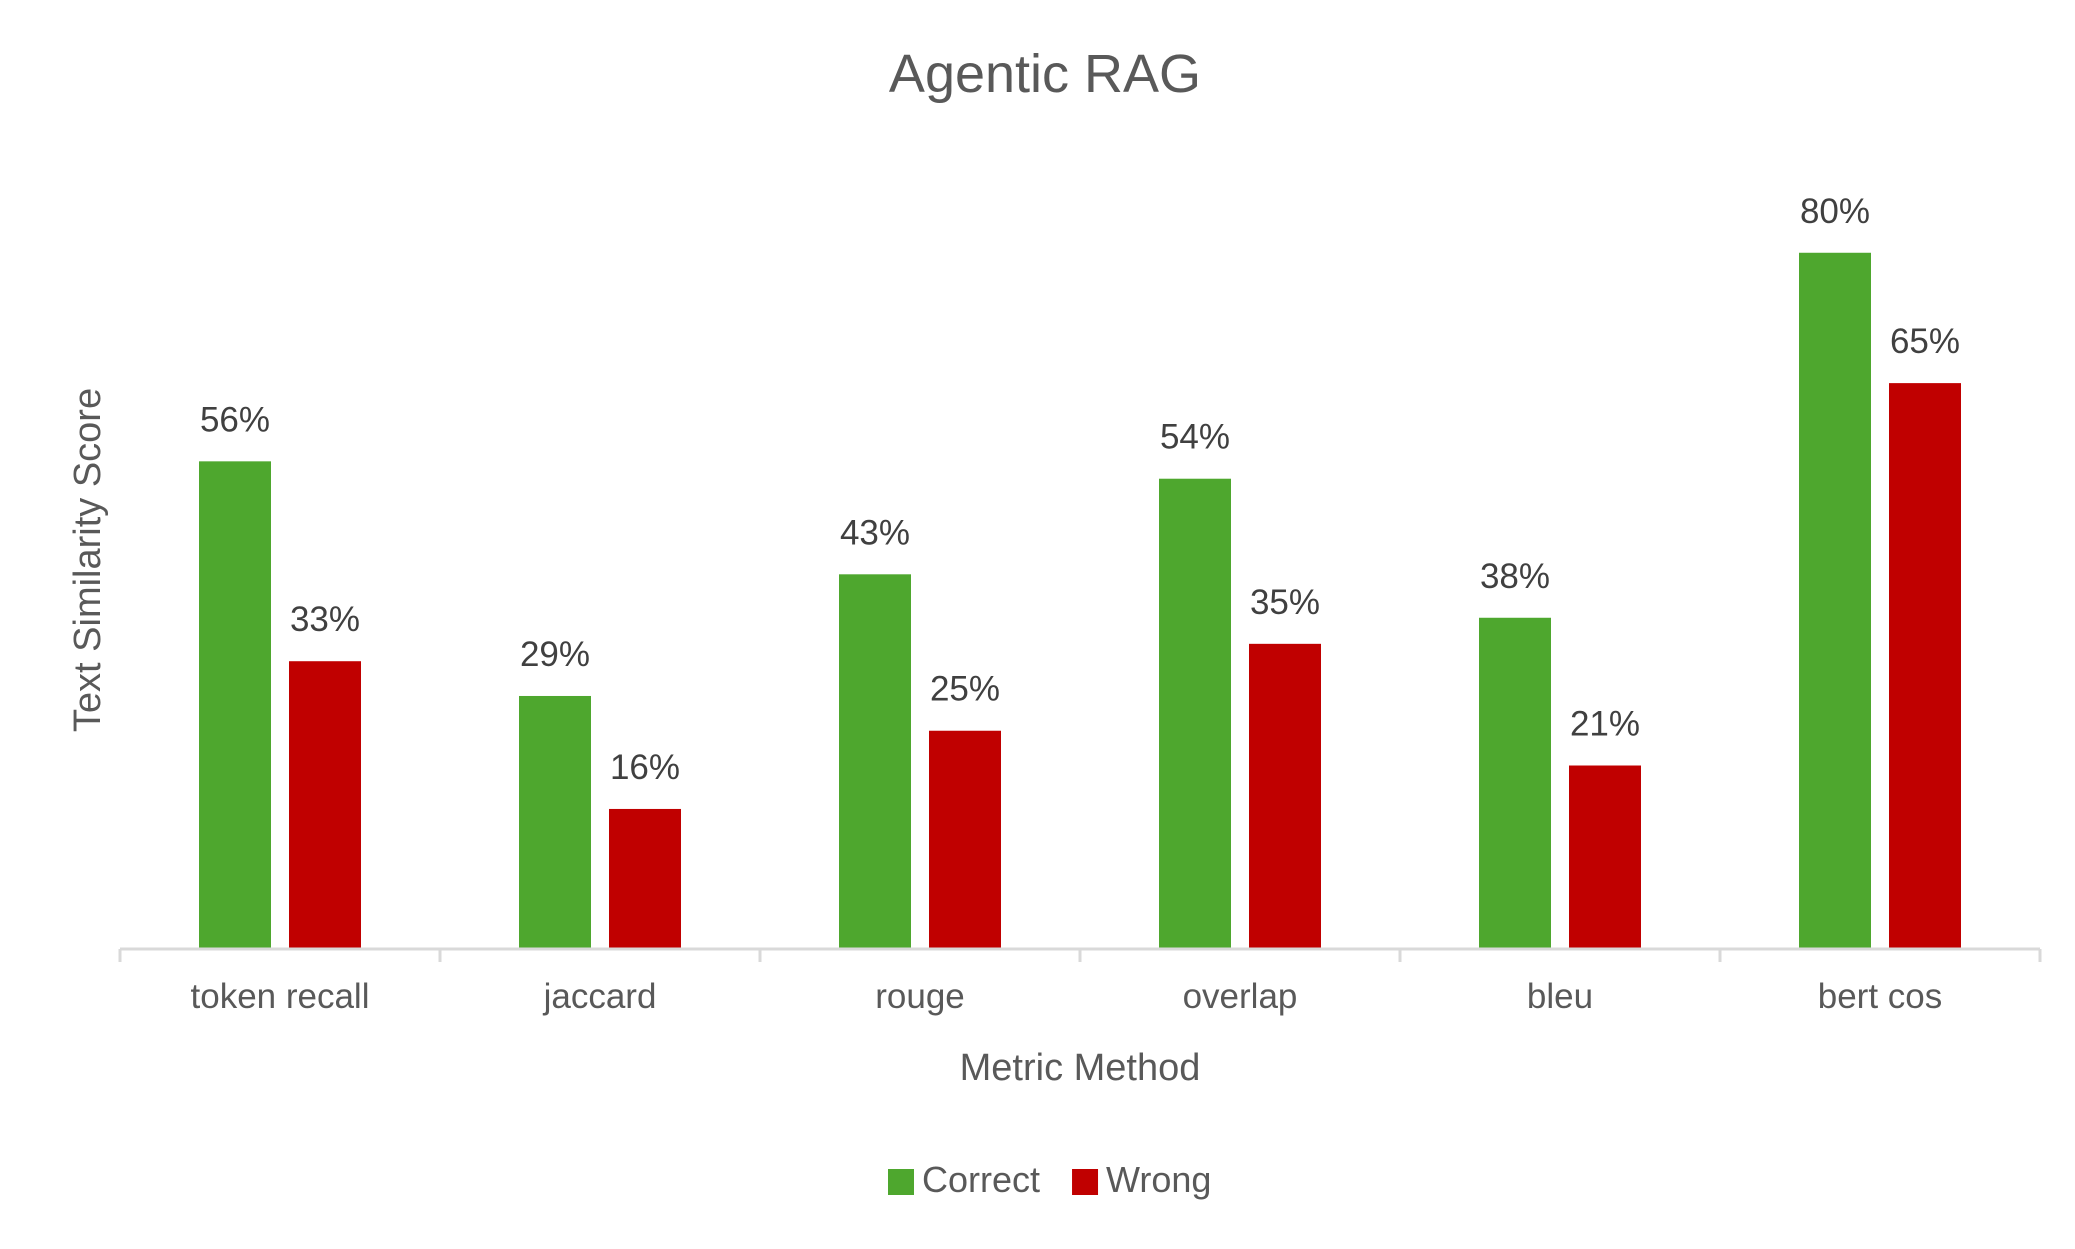 The width and height of the screenshot is (2075, 1249). I want to click on legend-swatch-correct, so click(901, 1182).